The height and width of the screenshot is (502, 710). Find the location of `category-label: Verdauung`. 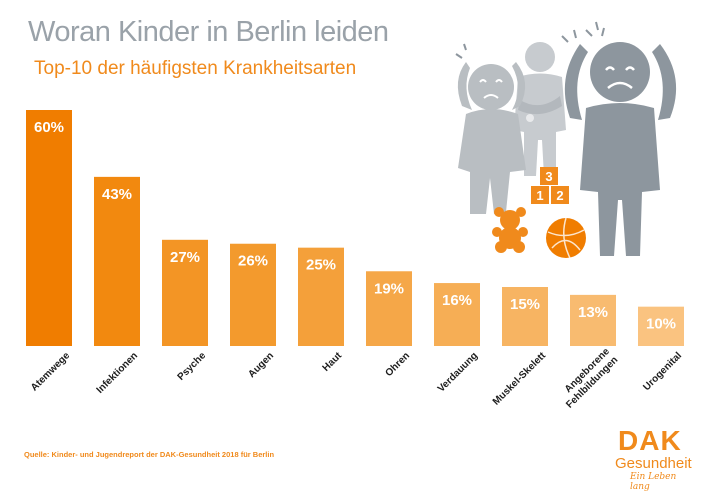

category-label: Verdauung is located at coordinates (458, 372).